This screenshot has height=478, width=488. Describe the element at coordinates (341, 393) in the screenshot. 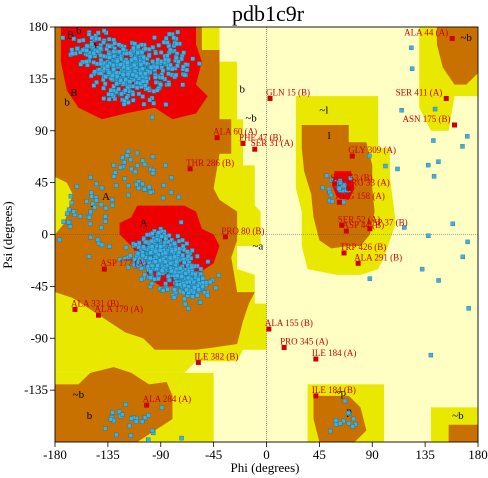

I see `region-label: ~p` at that location.